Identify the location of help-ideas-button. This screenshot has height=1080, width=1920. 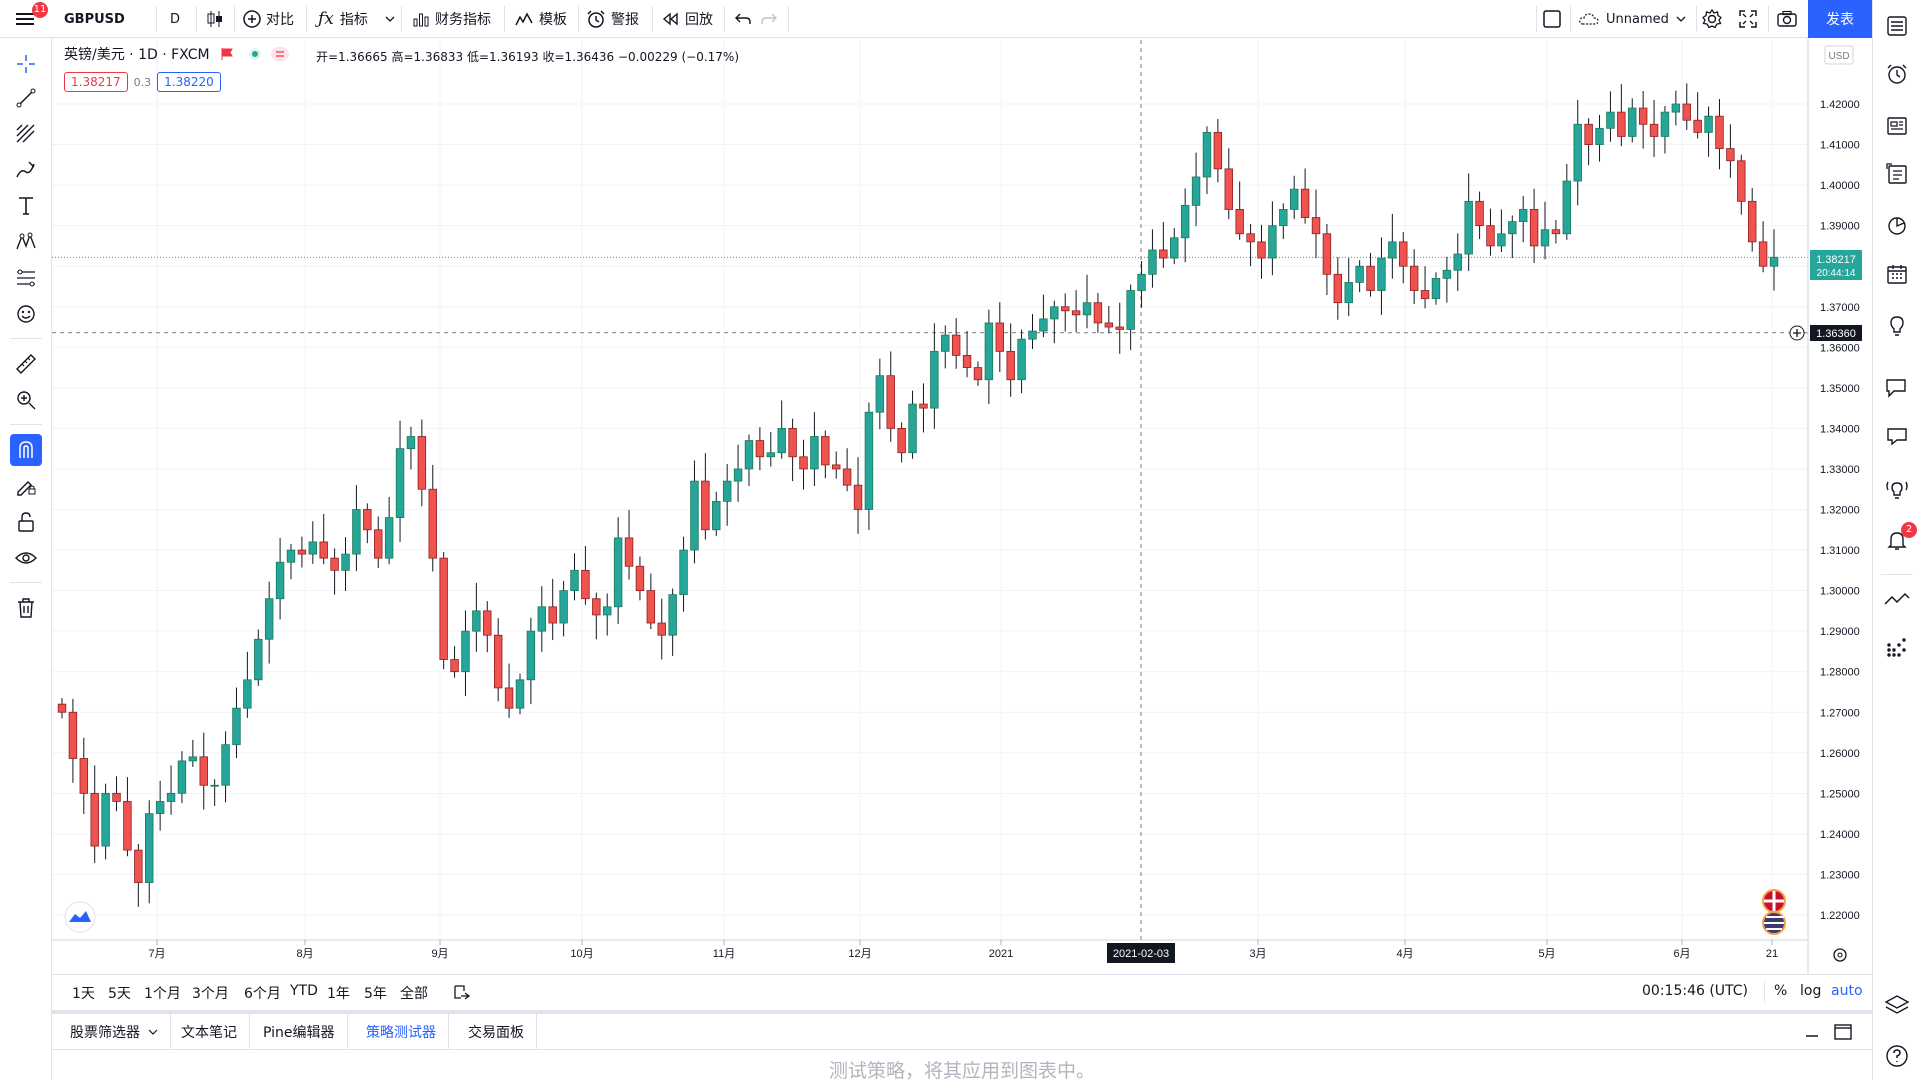
(1897, 490).